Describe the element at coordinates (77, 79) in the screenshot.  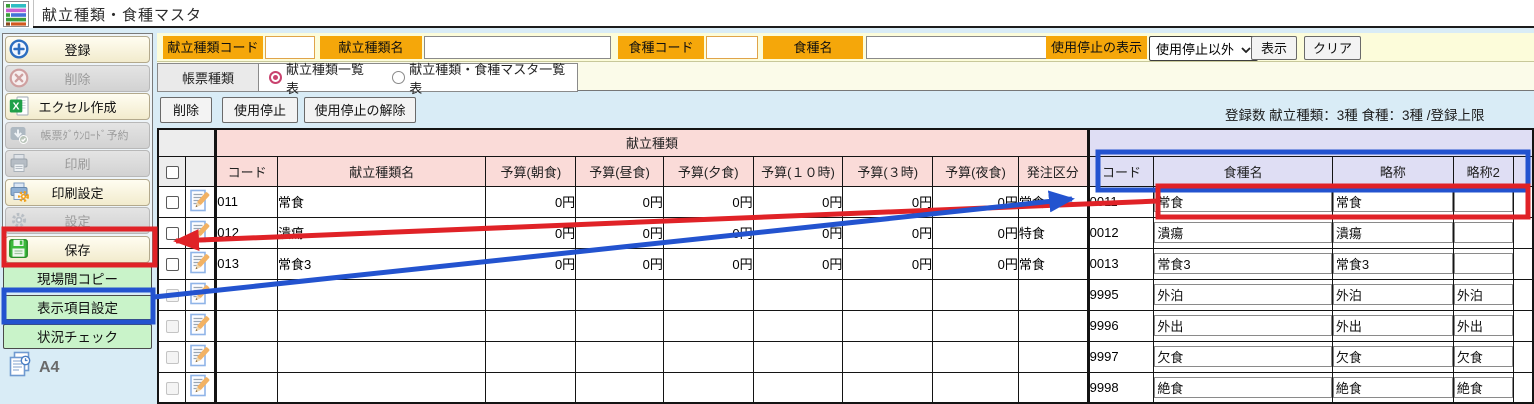
I see `sidebar-button-label: 削除` at that location.